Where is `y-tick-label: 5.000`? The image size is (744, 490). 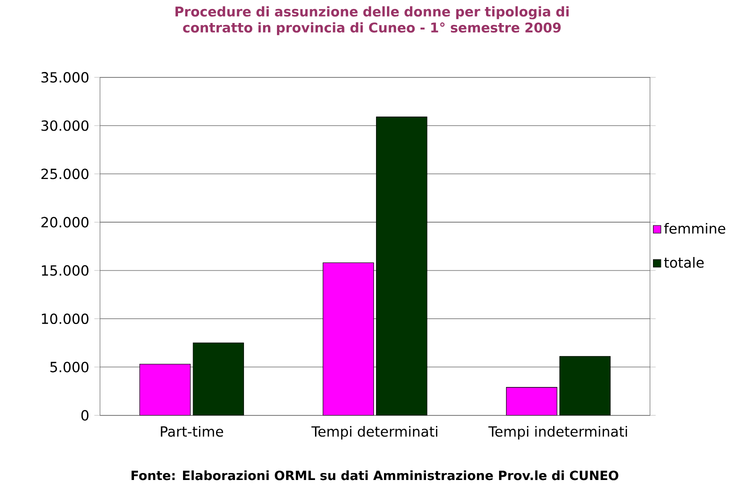
y-tick-label: 5.000 is located at coordinates (69, 367).